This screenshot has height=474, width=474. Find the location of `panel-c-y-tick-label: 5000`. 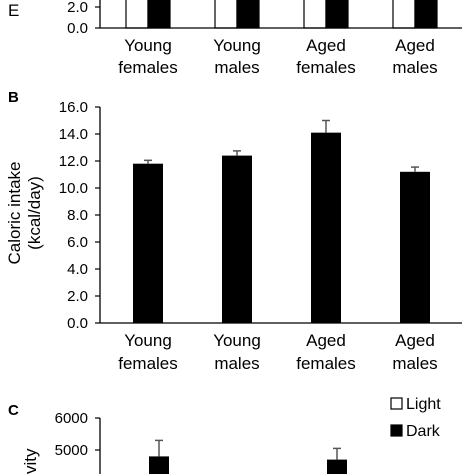

panel-c-y-tick-label: 5000 is located at coordinates (71, 450).